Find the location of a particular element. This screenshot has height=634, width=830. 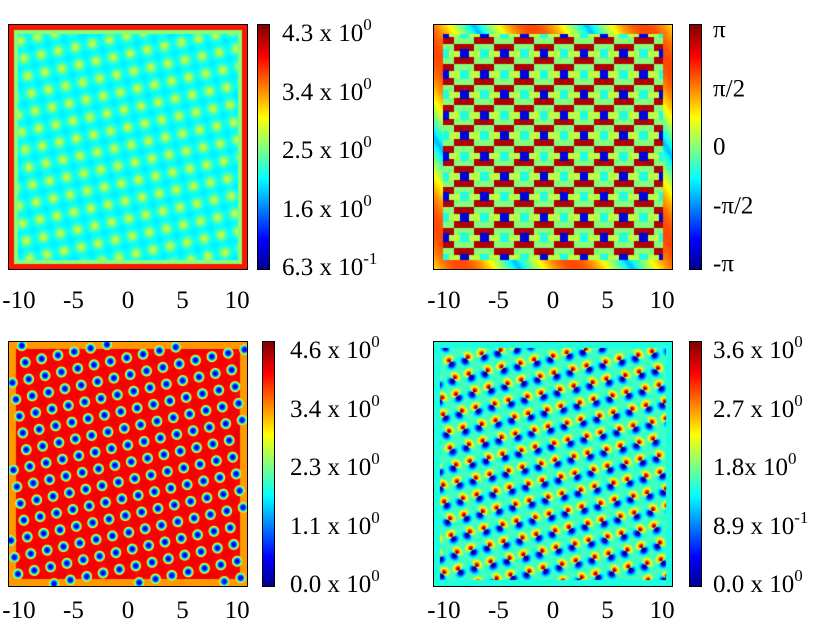

colorbar-tick-label: 8.9 x 10⁻¹ is located at coordinates (760, 522).